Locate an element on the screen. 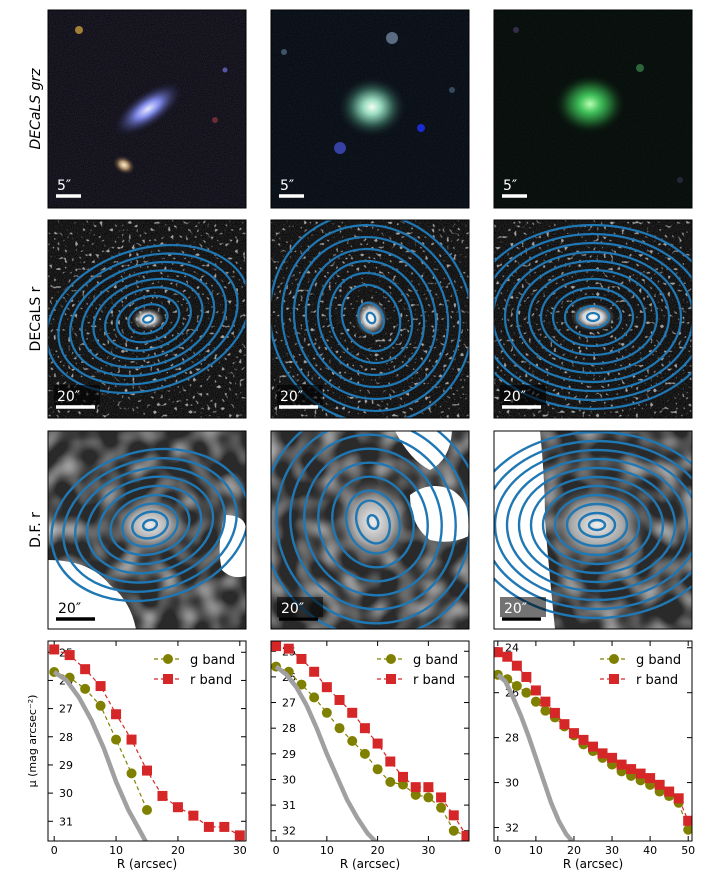  g-band-line is located at coordinates (371, 751).